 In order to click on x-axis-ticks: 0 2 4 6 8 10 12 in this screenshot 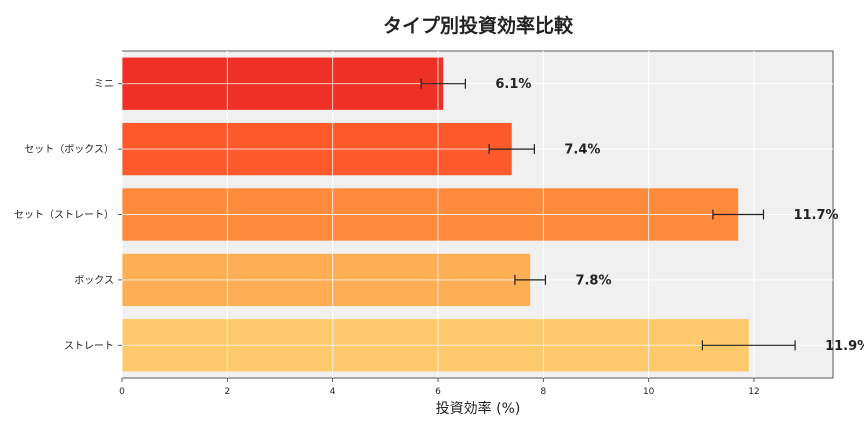, I will do `click(439, 387)`.